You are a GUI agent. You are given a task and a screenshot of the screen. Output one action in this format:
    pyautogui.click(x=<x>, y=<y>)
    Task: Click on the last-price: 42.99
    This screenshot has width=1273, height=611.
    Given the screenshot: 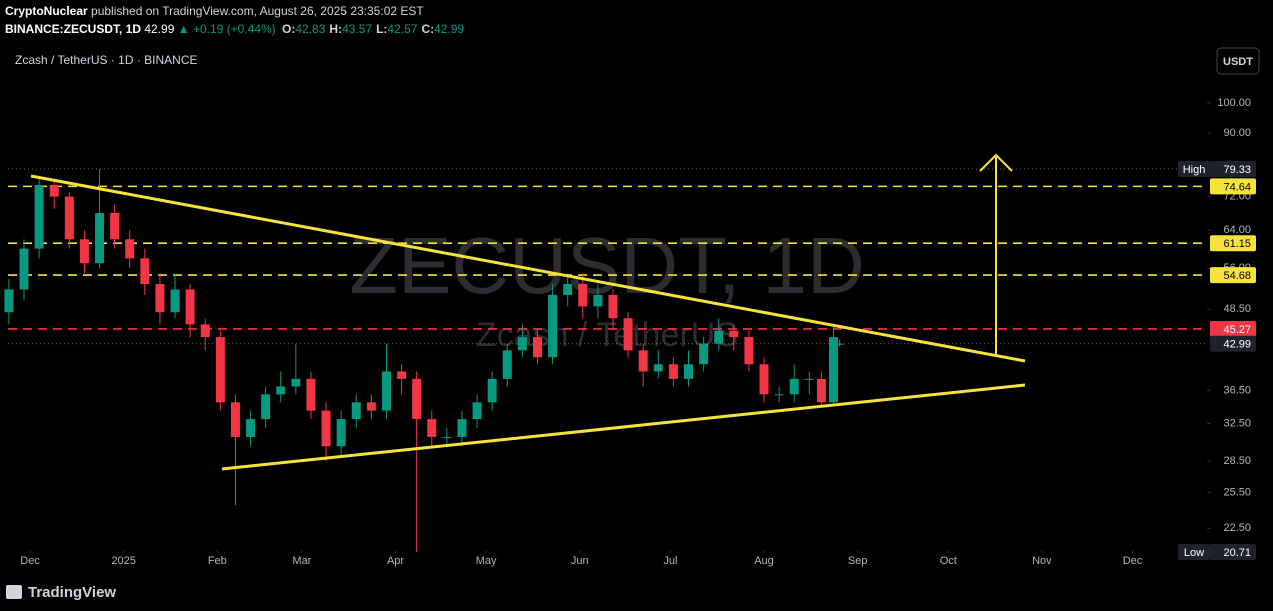 What is the action you would take?
    pyautogui.click(x=159, y=29)
    